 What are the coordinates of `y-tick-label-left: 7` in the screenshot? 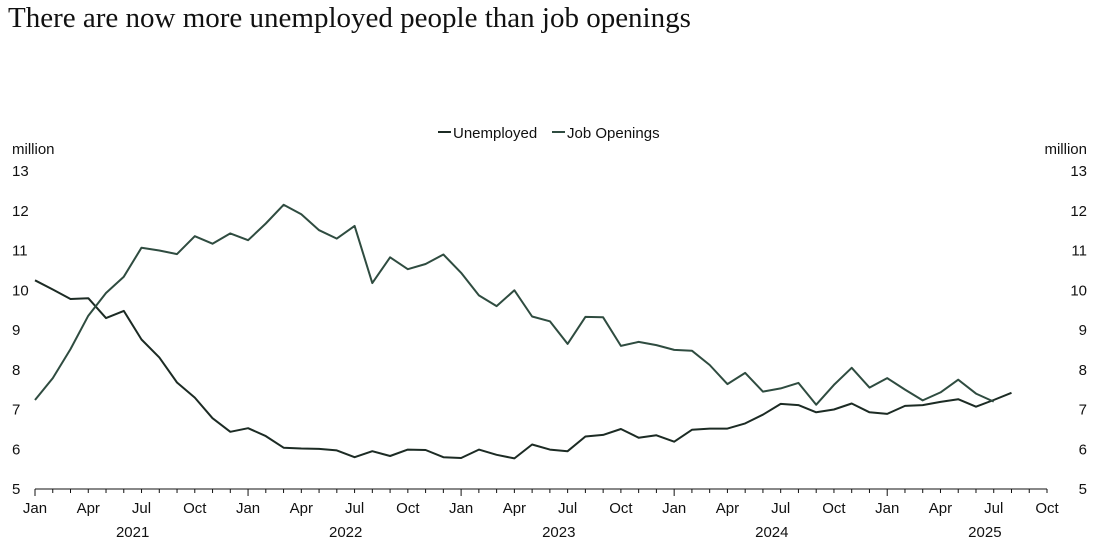 It's located at (16, 410).